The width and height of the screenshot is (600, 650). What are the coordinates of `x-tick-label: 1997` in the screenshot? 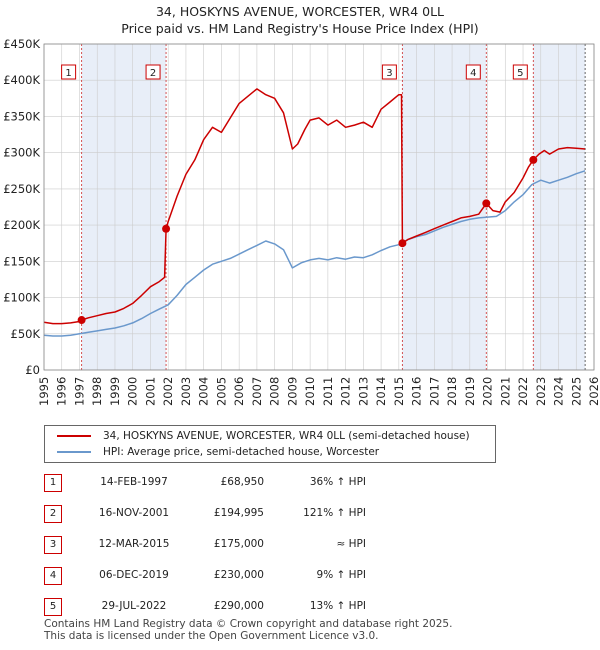 It's located at (79, 391).